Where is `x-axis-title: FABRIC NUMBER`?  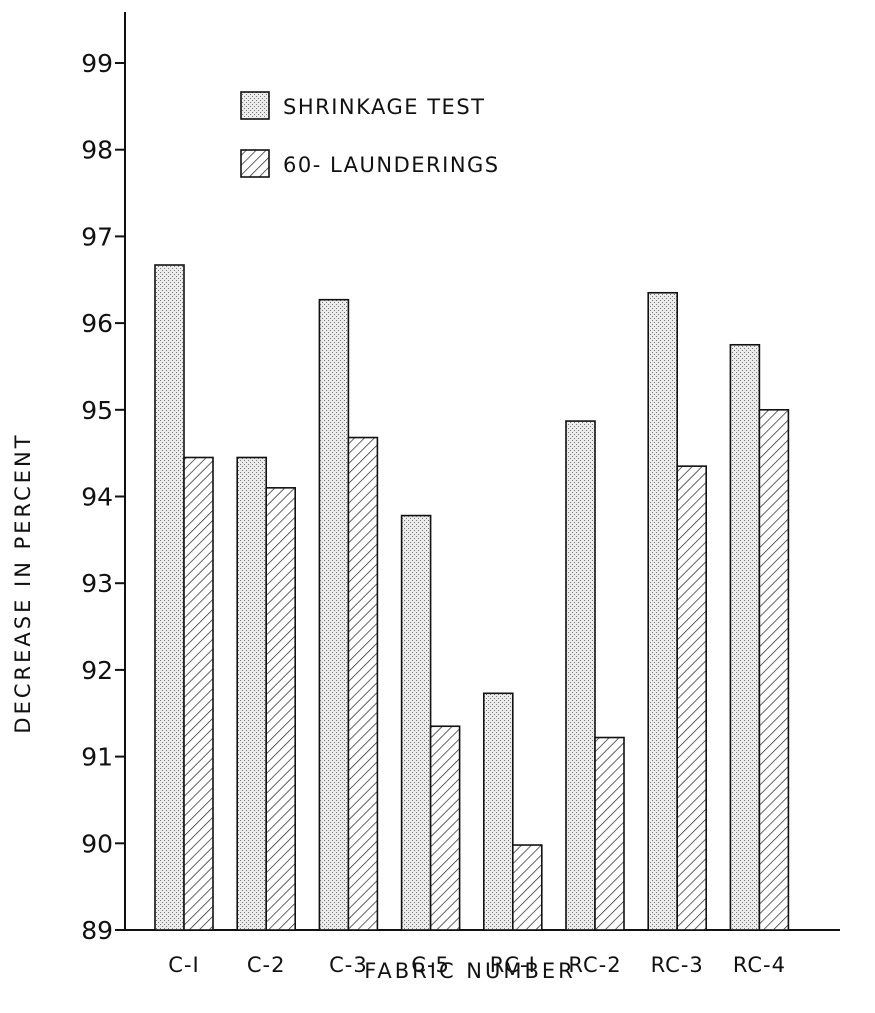 x-axis-title: FABRIC NUMBER is located at coordinates (470, 971).